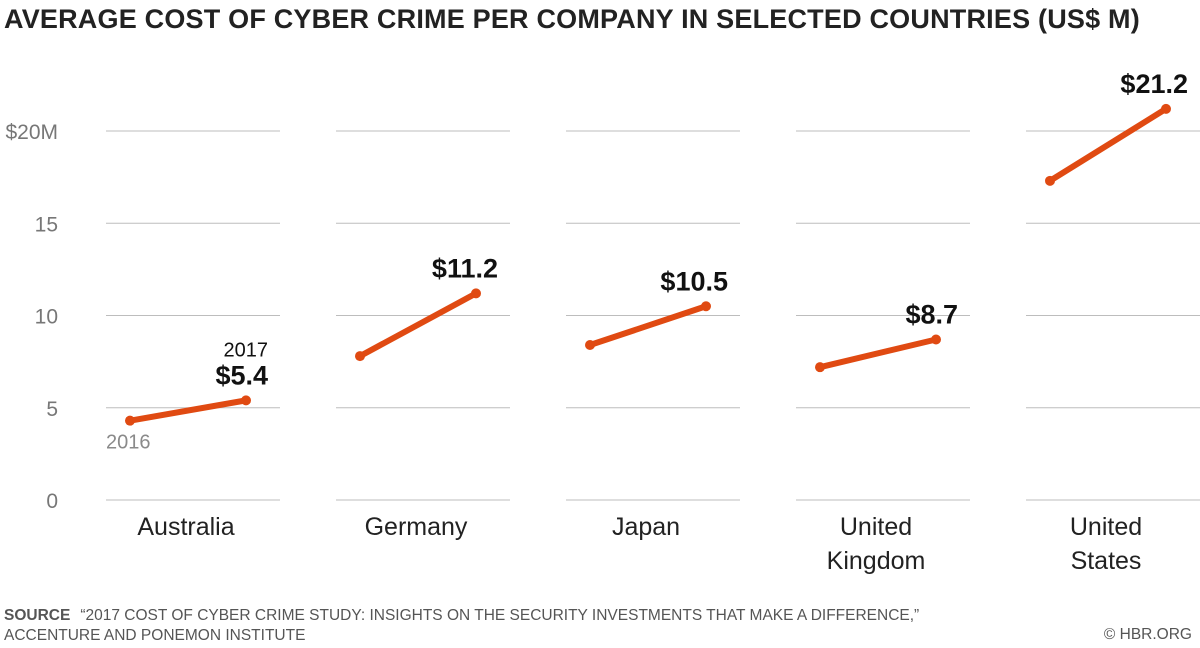 This screenshot has height=648, width=1200. What do you see at coordinates (416, 527) in the screenshot?
I see `country-label: Germany` at bounding box center [416, 527].